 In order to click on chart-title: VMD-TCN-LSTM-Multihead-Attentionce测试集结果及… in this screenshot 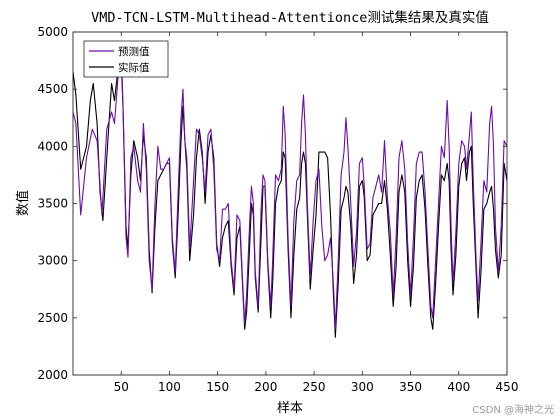, I will do `click(290, 18)`.